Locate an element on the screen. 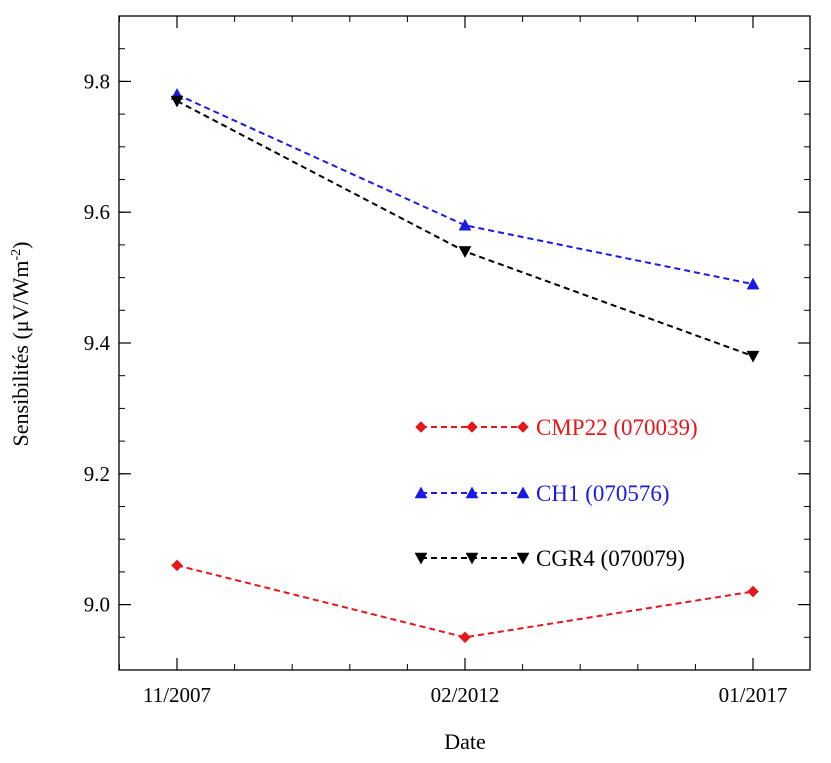 Image resolution: width=831 pixels, height=763 pixels. legend-label-ch1: CH1 (070576) is located at coordinates (603, 493).